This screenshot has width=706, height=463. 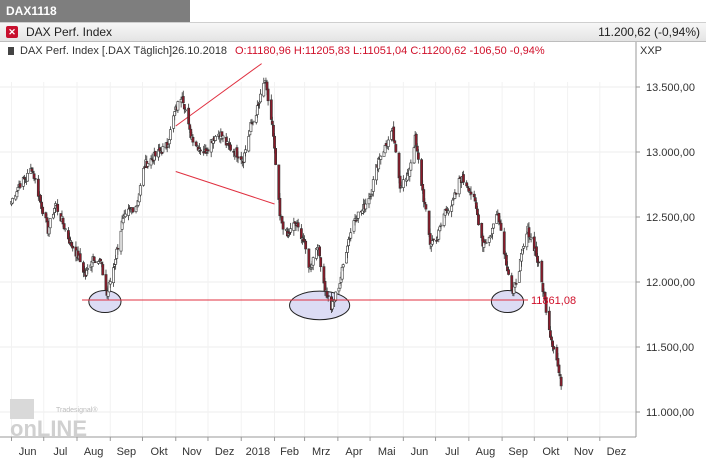 I want to click on x-tick-label: 2018, so click(x=258, y=452).